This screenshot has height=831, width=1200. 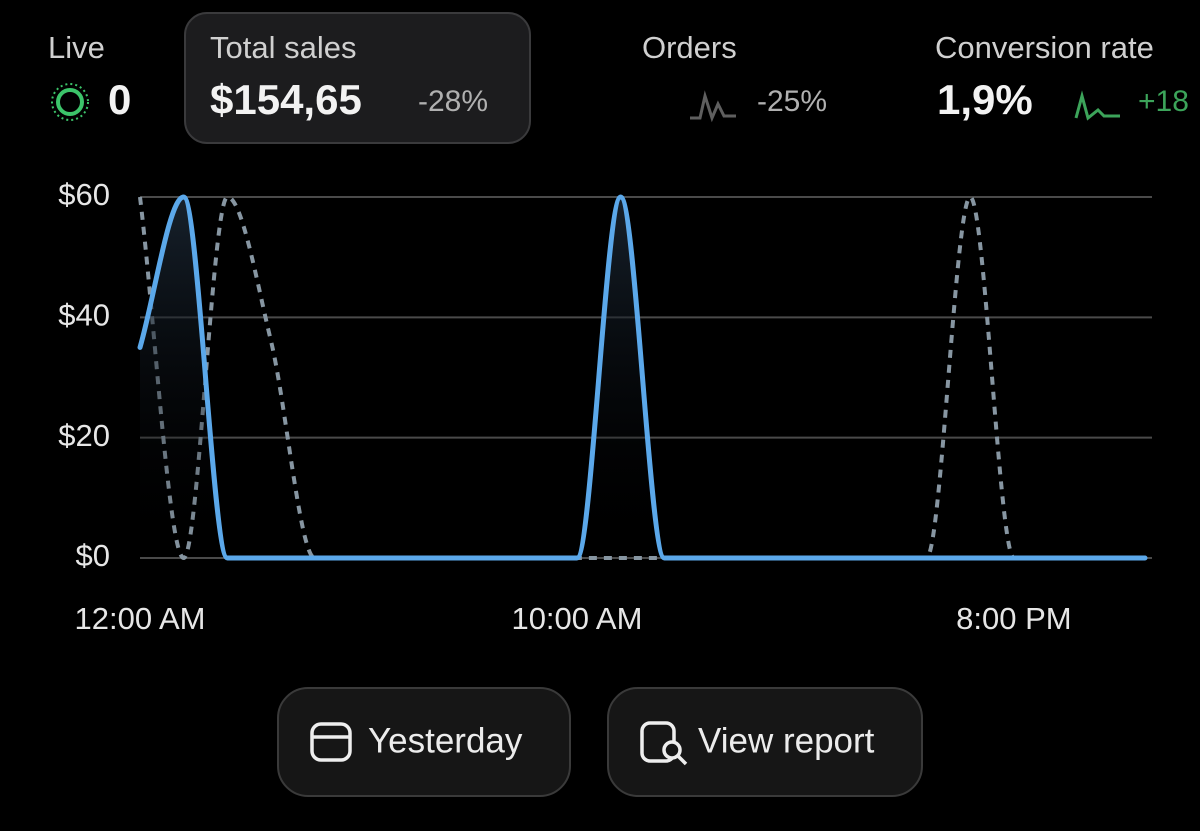 I want to click on button: View report, so click(x=765, y=742).